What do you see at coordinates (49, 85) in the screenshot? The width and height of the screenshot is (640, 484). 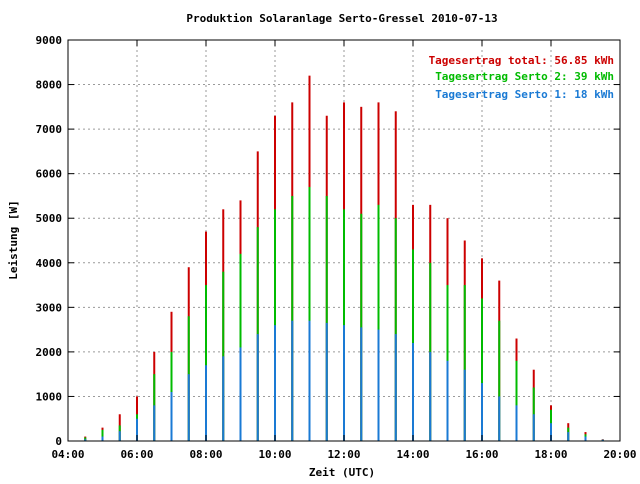 I see `y-tick-label: 8000` at bounding box center [49, 85].